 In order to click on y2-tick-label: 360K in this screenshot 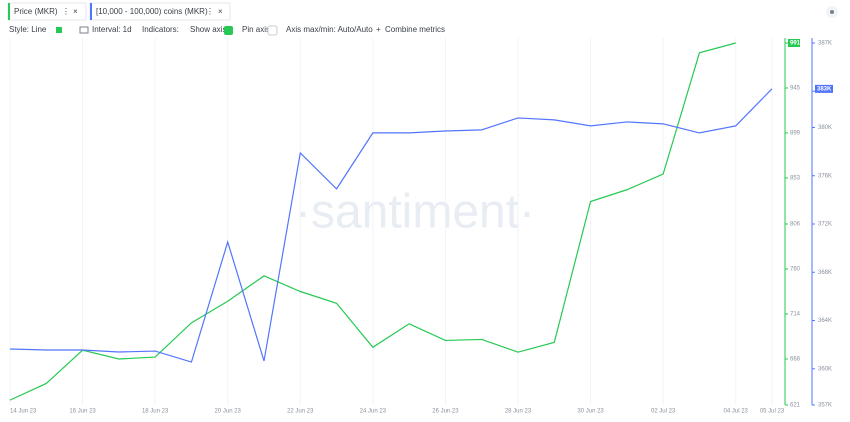, I will do `click(825, 369)`.